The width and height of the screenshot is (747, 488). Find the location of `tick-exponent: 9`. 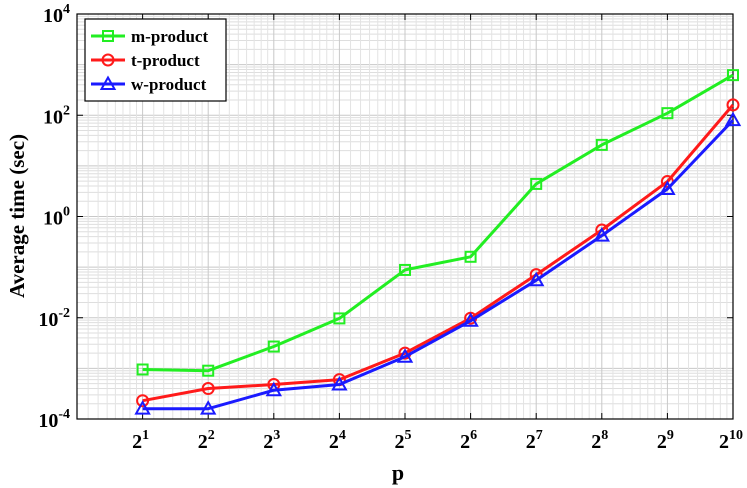

tick-exponent: 9 is located at coordinates (670, 435).